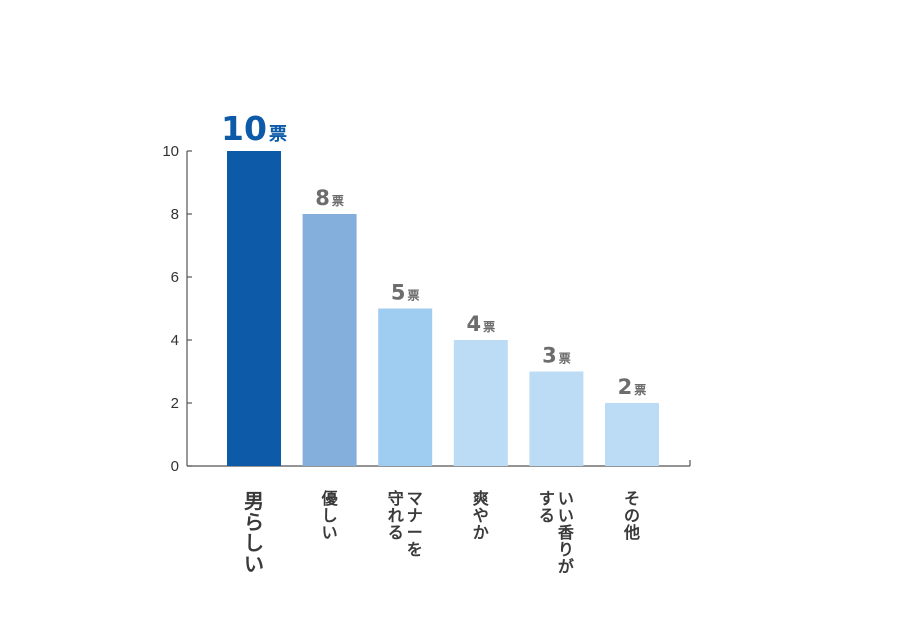  I want to click on category-label-char: 男, so click(254, 501).